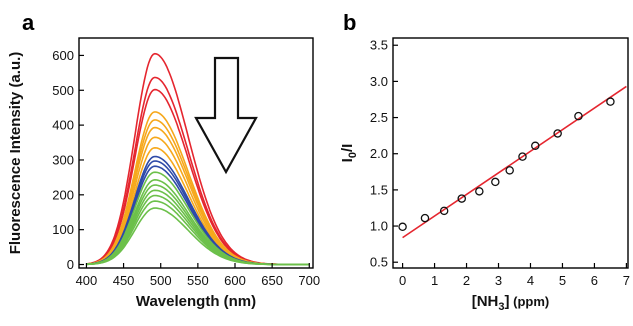  I want to click on x-tick-label: 3, so click(498, 280).